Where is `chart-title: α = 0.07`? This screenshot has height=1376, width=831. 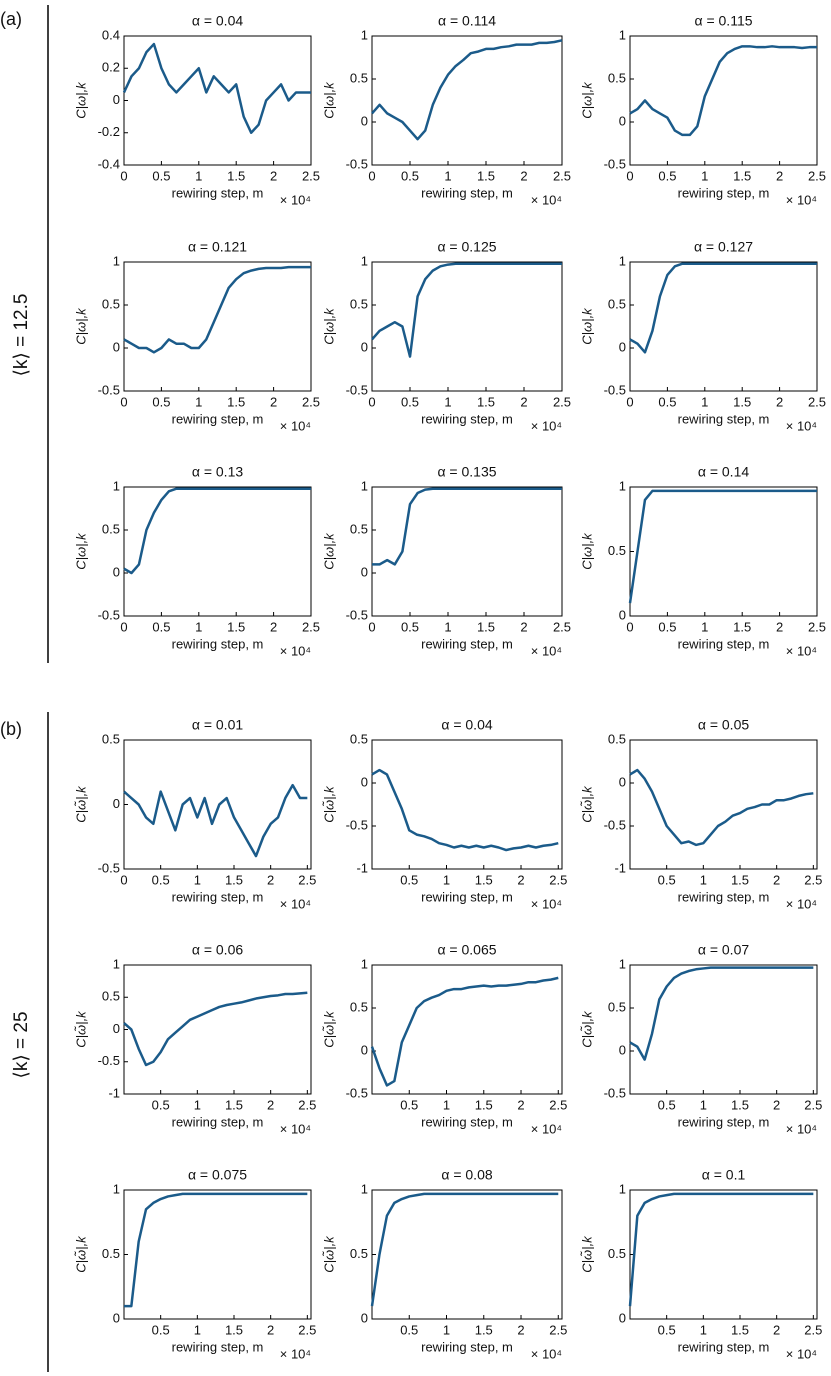
chart-title: α = 0.07 is located at coordinates (724, 950).